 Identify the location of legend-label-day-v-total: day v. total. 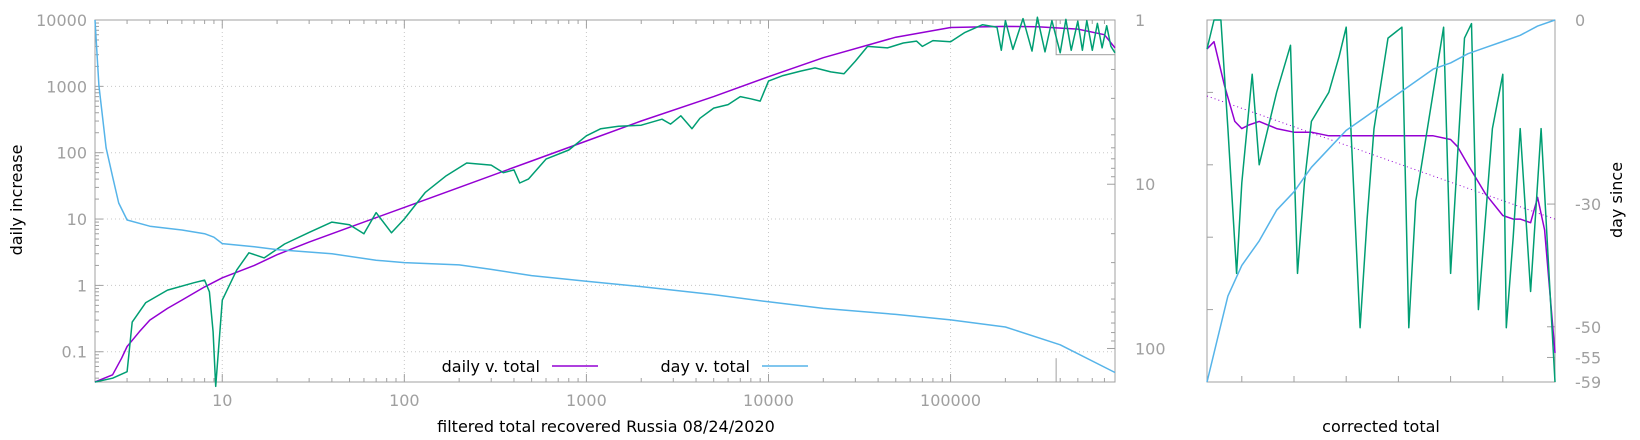
(706, 366).